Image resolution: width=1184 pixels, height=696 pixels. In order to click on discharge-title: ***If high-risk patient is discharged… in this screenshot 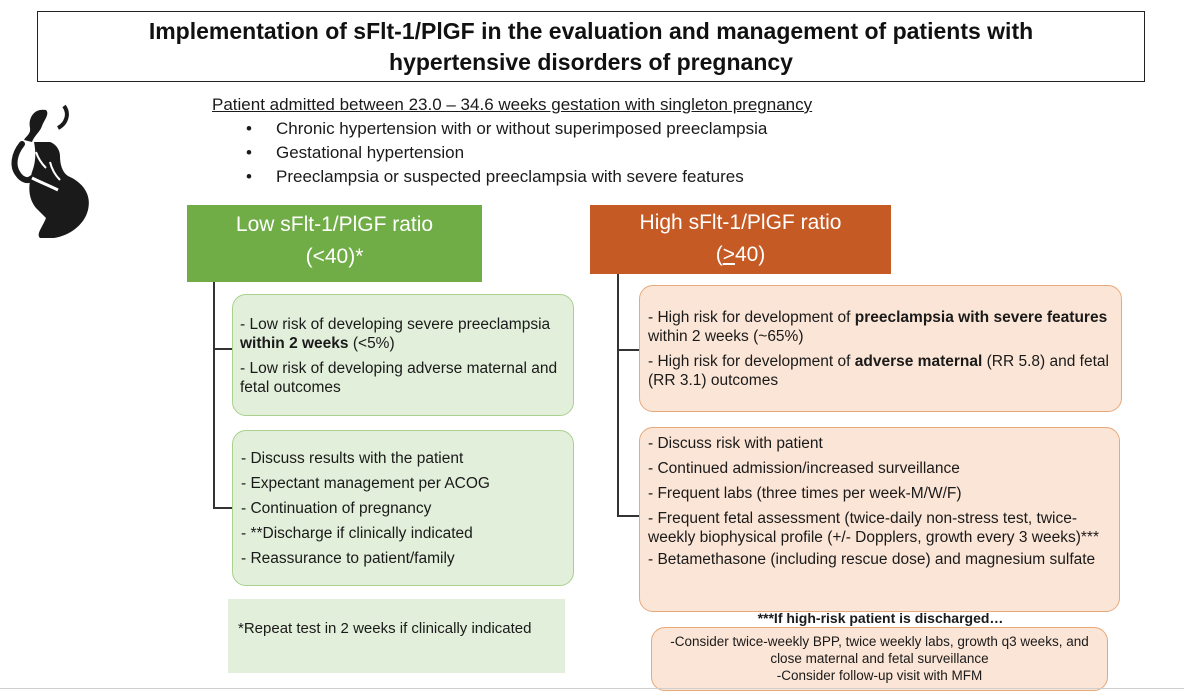, I will do `click(880, 618)`.